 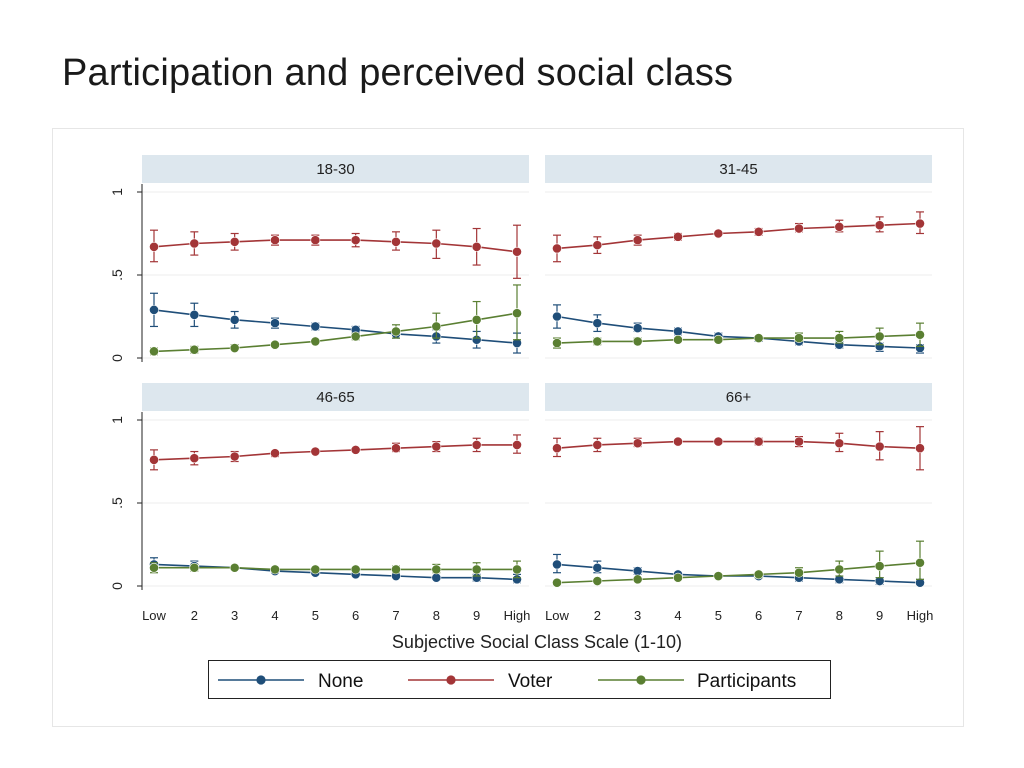 I want to click on x-tick-label: 8, so click(x=839, y=615).